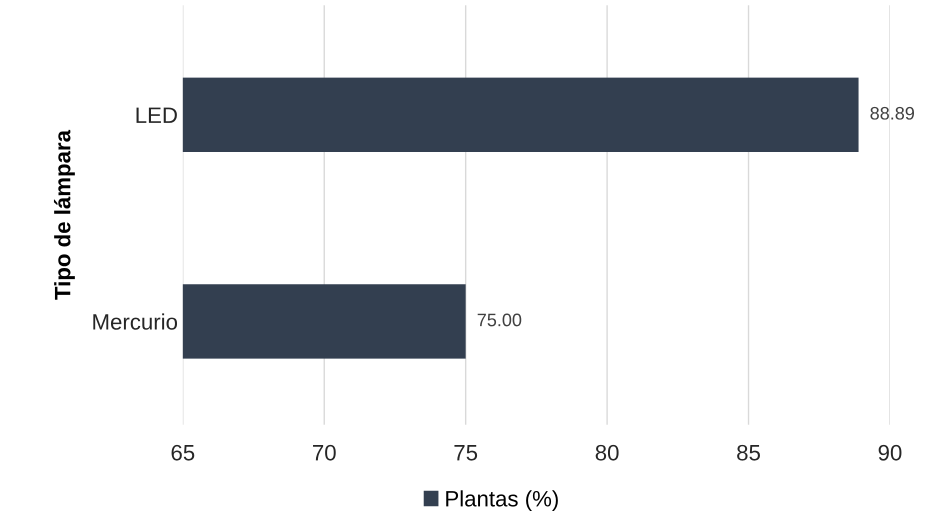 Image resolution: width=928 pixels, height=531 pixels. Describe the element at coordinates (466, 453) in the screenshot. I see `x-tick-label: 75` at that location.